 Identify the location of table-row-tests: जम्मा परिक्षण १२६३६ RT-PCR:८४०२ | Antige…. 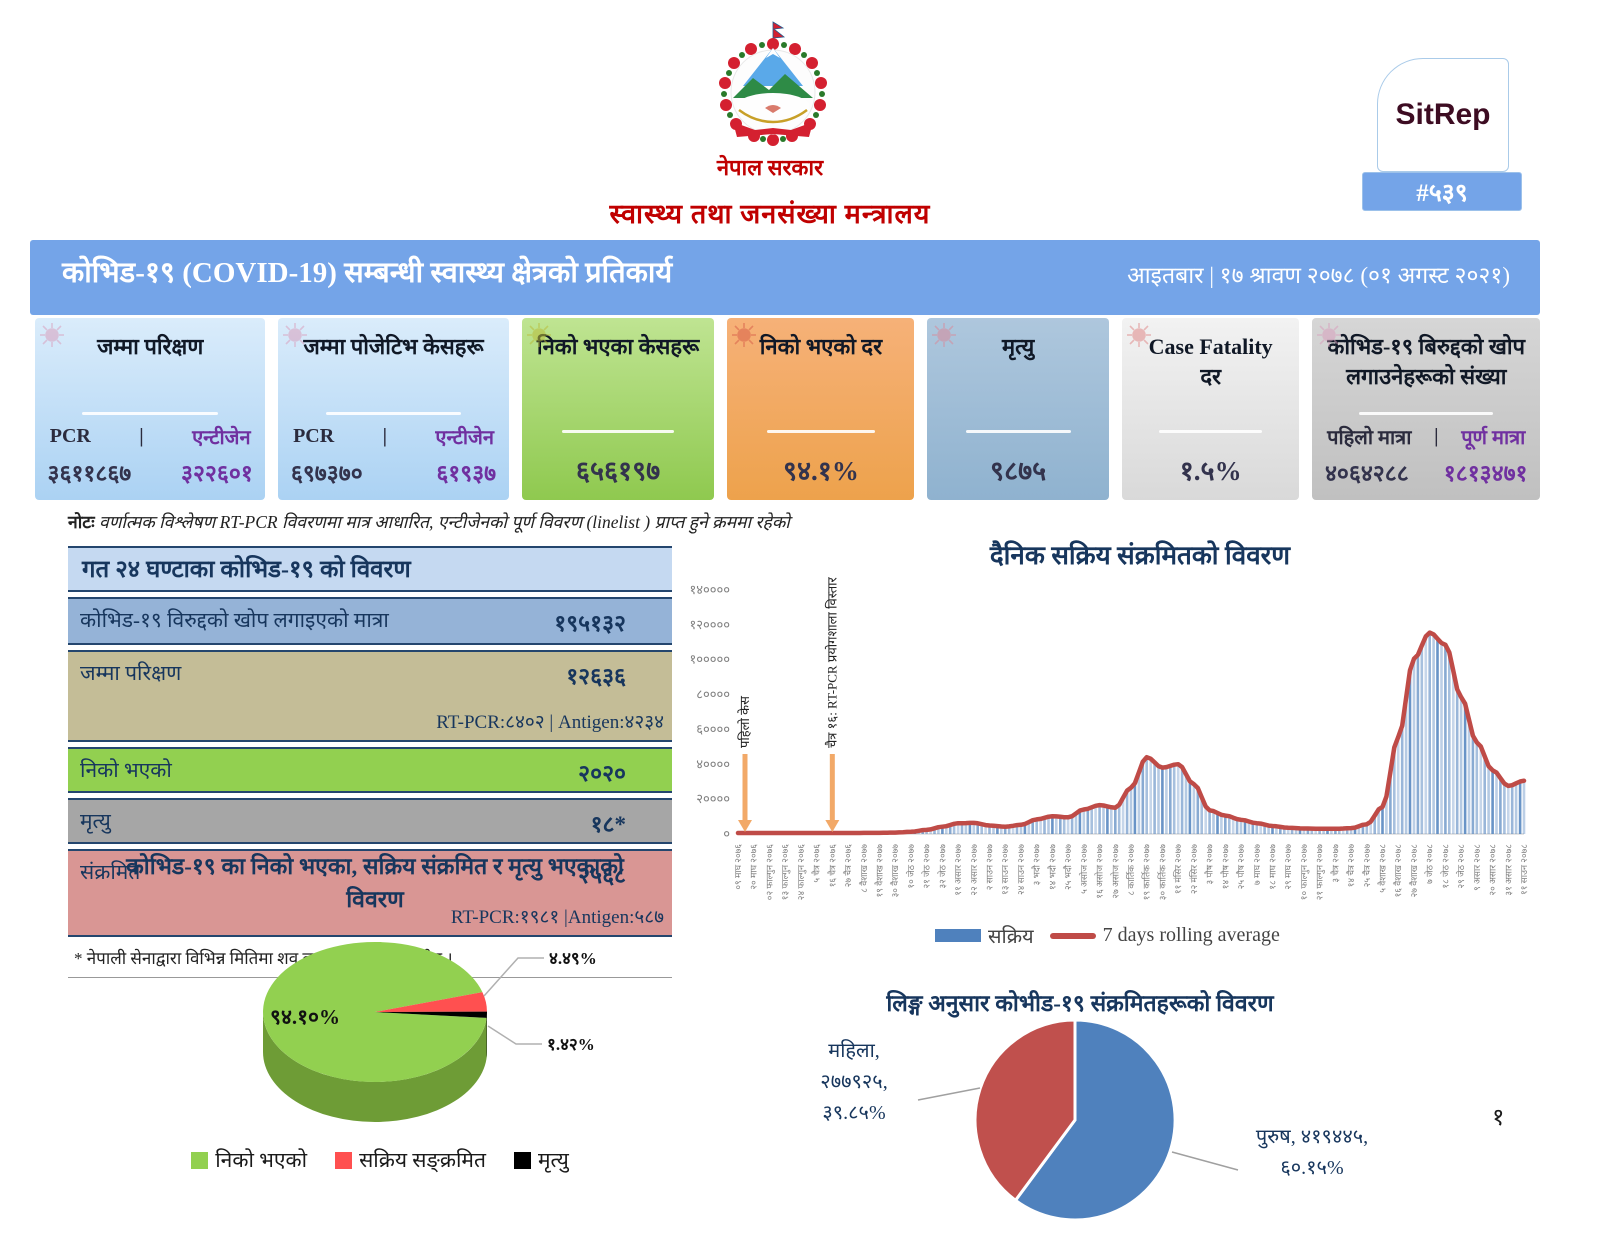
(370, 696).